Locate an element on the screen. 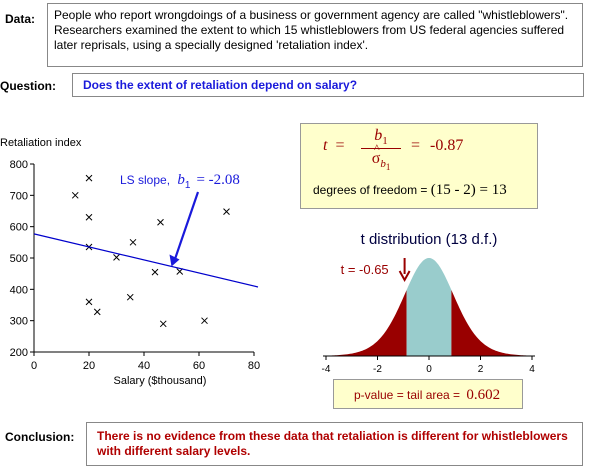 This screenshot has height=473, width=589. hat-symbol: ^ is located at coordinates (377, 148).